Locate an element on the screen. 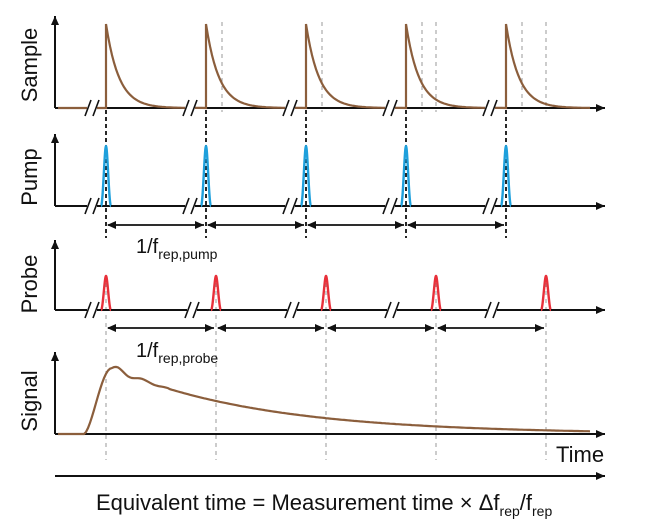 Image resolution: width=650 pixels, height=531 pixels. pump-period-text: 1/f is located at coordinates (147, 247).